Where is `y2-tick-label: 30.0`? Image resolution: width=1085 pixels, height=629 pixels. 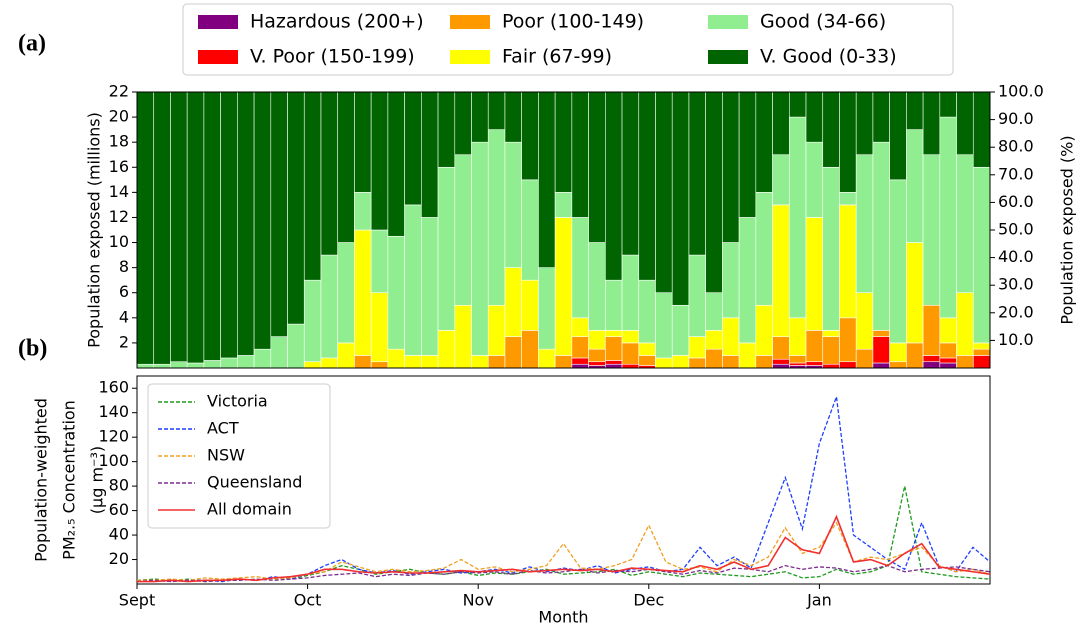 y2-tick-label: 30.0 is located at coordinates (1016, 284).